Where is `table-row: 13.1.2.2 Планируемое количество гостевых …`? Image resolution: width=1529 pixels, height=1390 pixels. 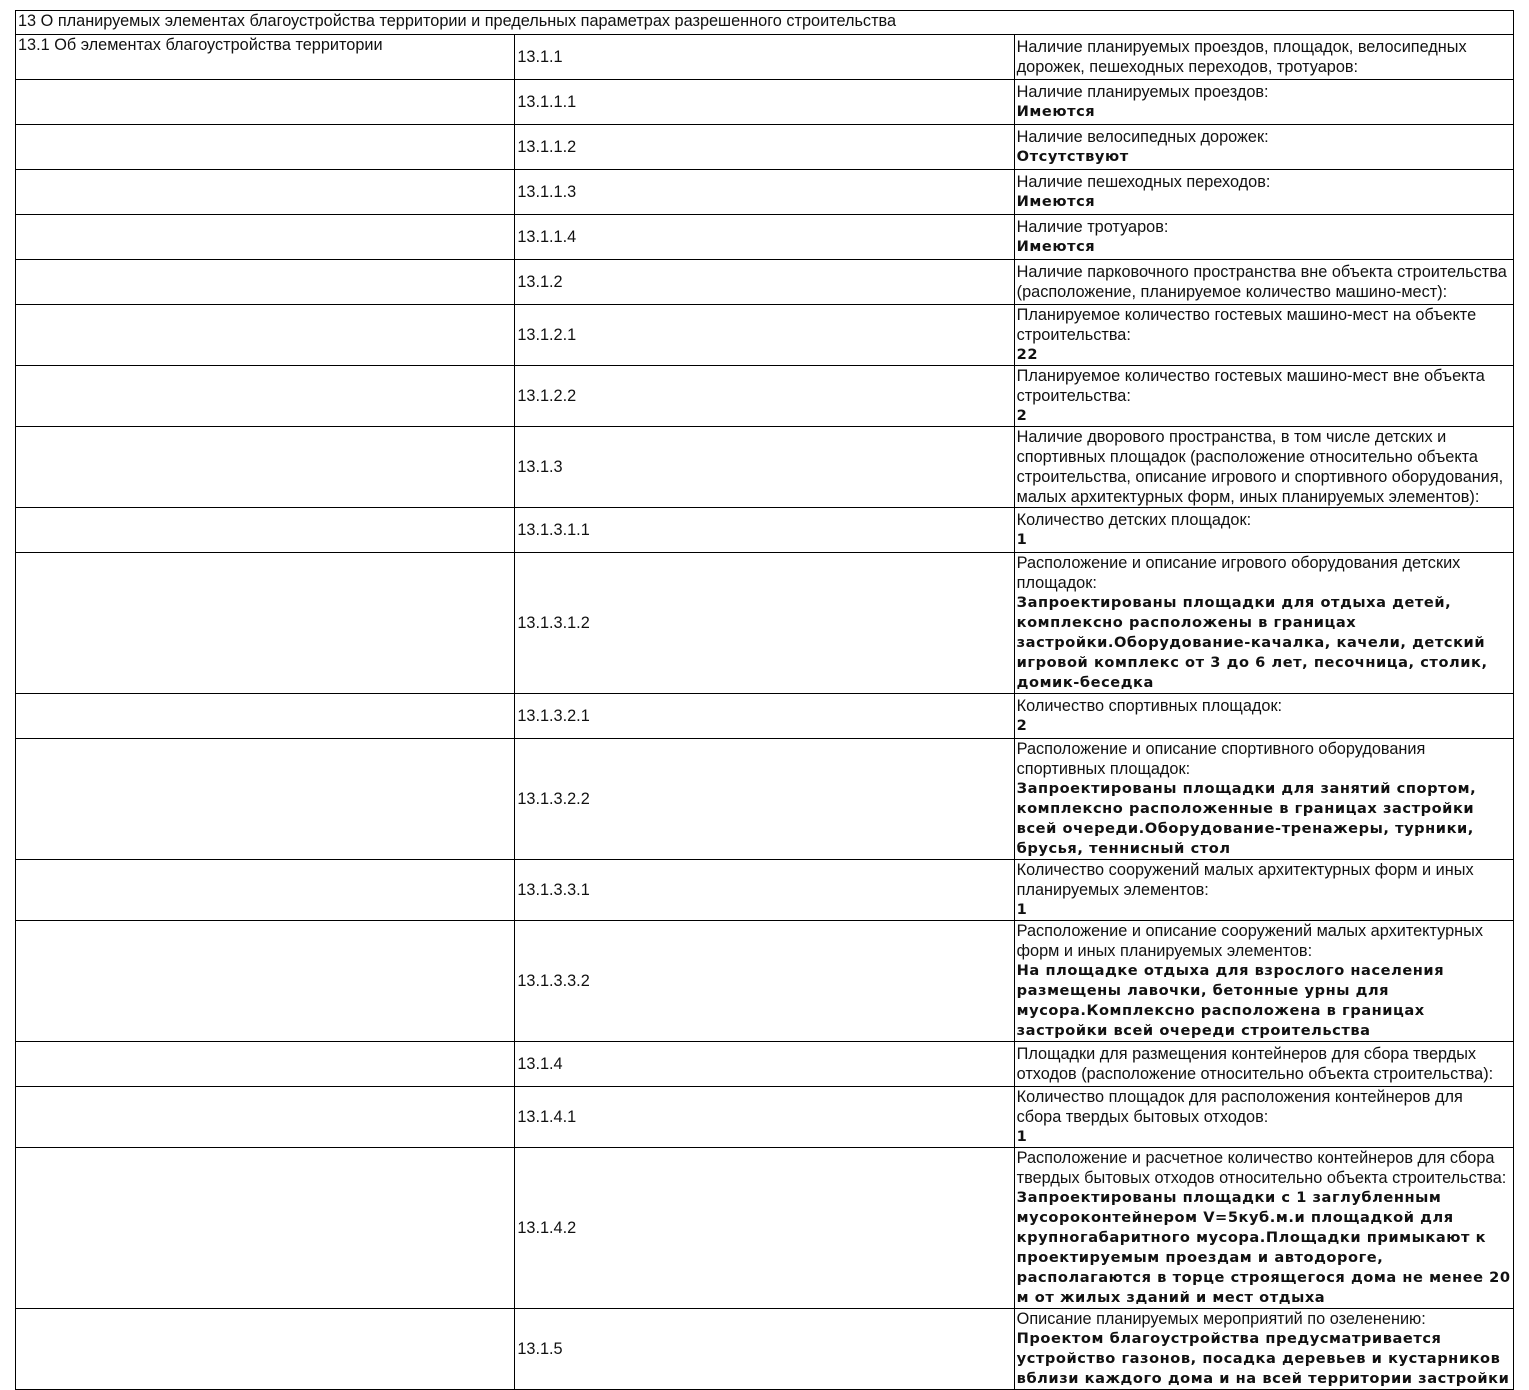
table-row: 13.1.2.2 Планируемое количество гостевых … is located at coordinates (764, 396).